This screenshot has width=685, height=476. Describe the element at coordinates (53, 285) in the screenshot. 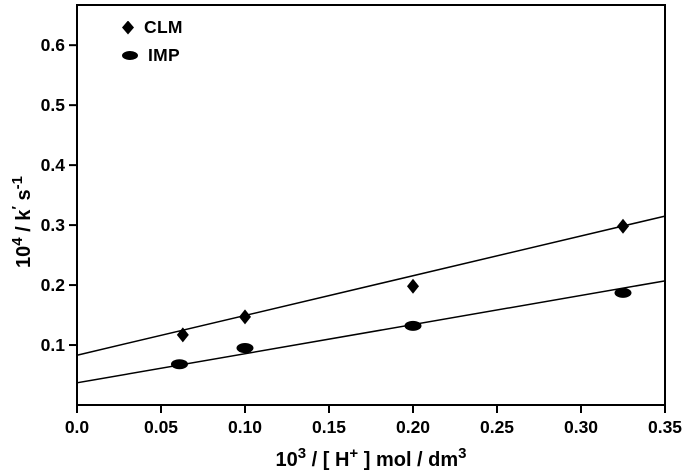

I see `y-tick-label: 0.2` at that location.